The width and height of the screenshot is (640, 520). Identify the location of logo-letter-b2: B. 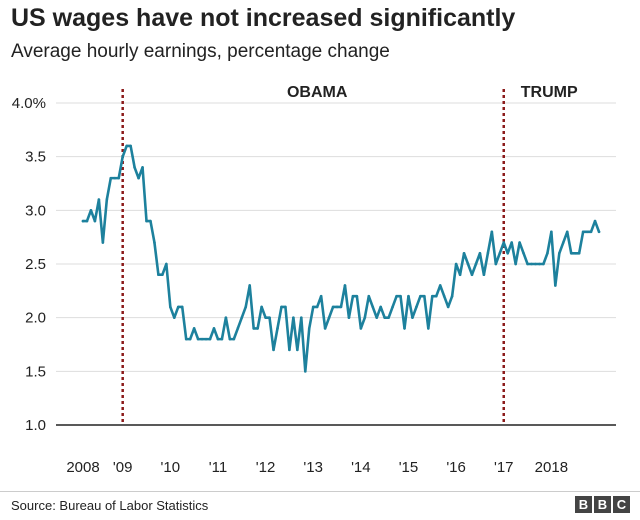
(602, 504).